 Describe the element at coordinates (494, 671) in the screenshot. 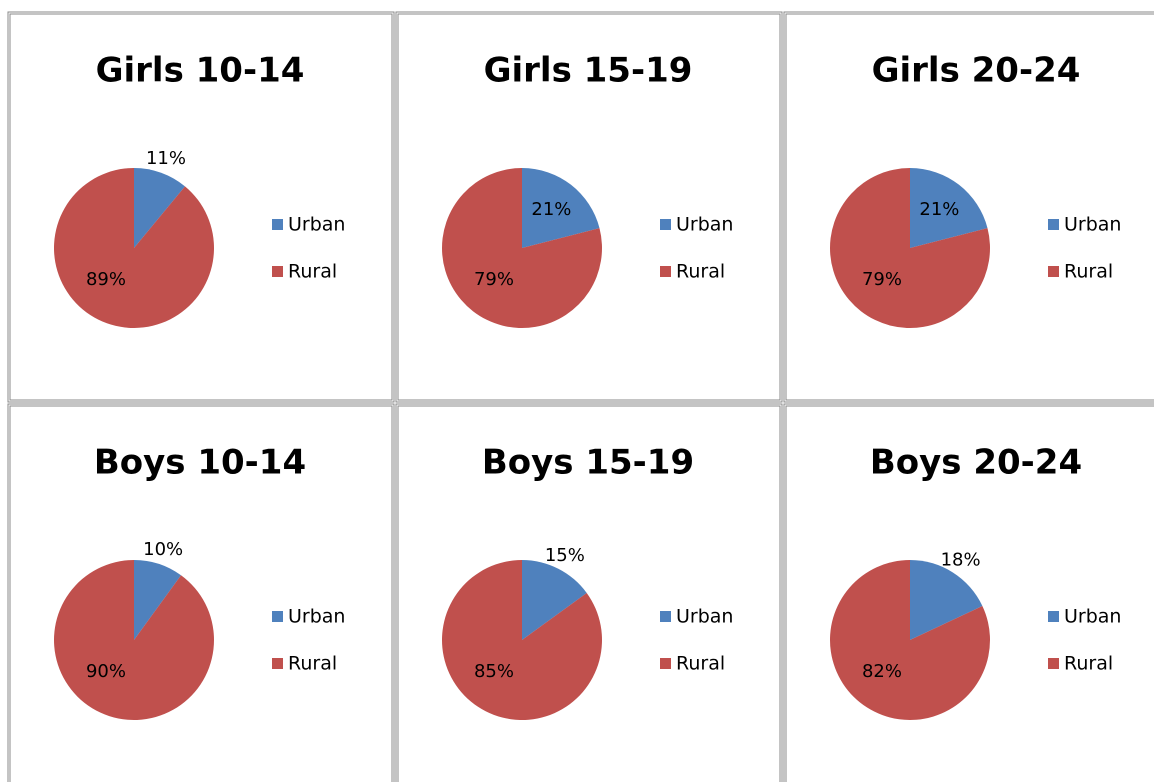

I see `data-label: 85%` at that location.